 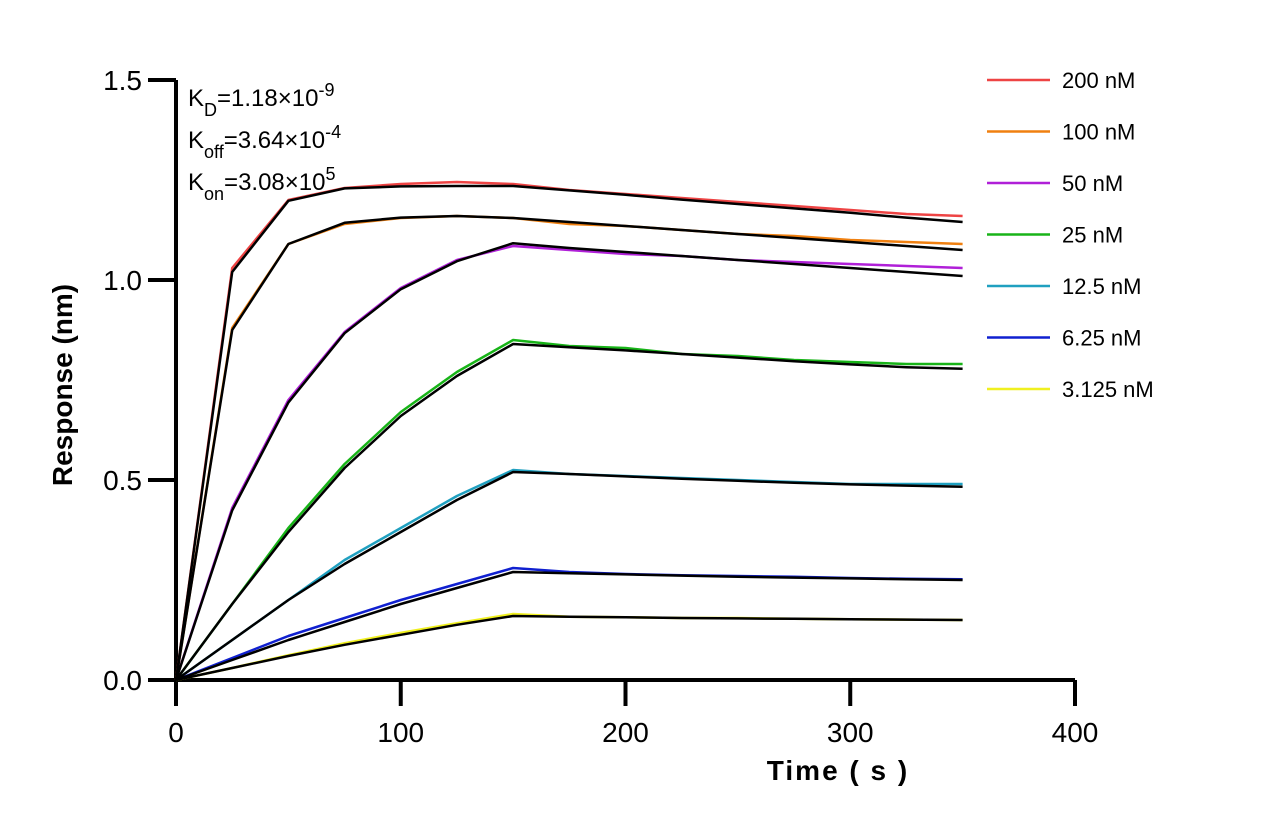 What do you see at coordinates (122, 680) in the screenshot?
I see `y-tick-label: 0.0` at bounding box center [122, 680].